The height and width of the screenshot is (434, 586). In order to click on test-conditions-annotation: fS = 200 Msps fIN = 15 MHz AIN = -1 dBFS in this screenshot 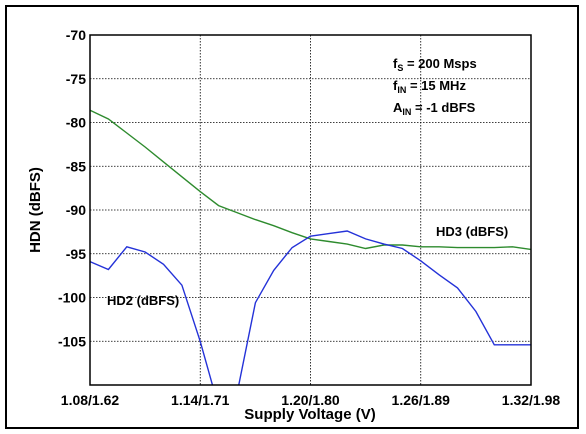, I will do `click(435, 86)`.